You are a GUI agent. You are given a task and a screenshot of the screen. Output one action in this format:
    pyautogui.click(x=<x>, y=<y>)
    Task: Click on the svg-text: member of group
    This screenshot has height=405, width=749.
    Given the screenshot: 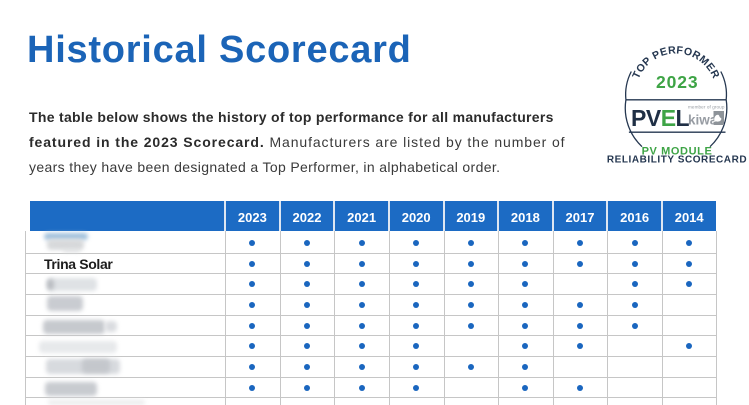 What is the action you would take?
    pyautogui.click(x=706, y=107)
    